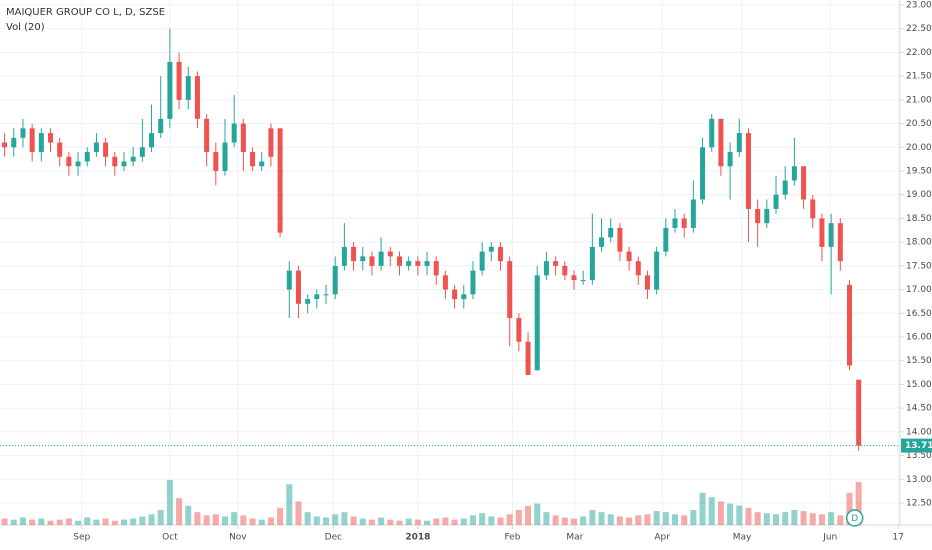  What do you see at coordinates (919, 195) in the screenshot?
I see `y-tick-label: 19.00` at bounding box center [919, 195].